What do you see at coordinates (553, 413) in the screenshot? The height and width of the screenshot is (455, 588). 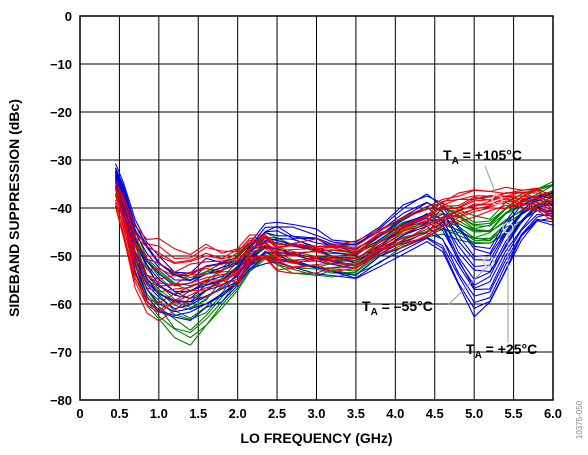 I see `x-tick-label: 6.0` at bounding box center [553, 413].